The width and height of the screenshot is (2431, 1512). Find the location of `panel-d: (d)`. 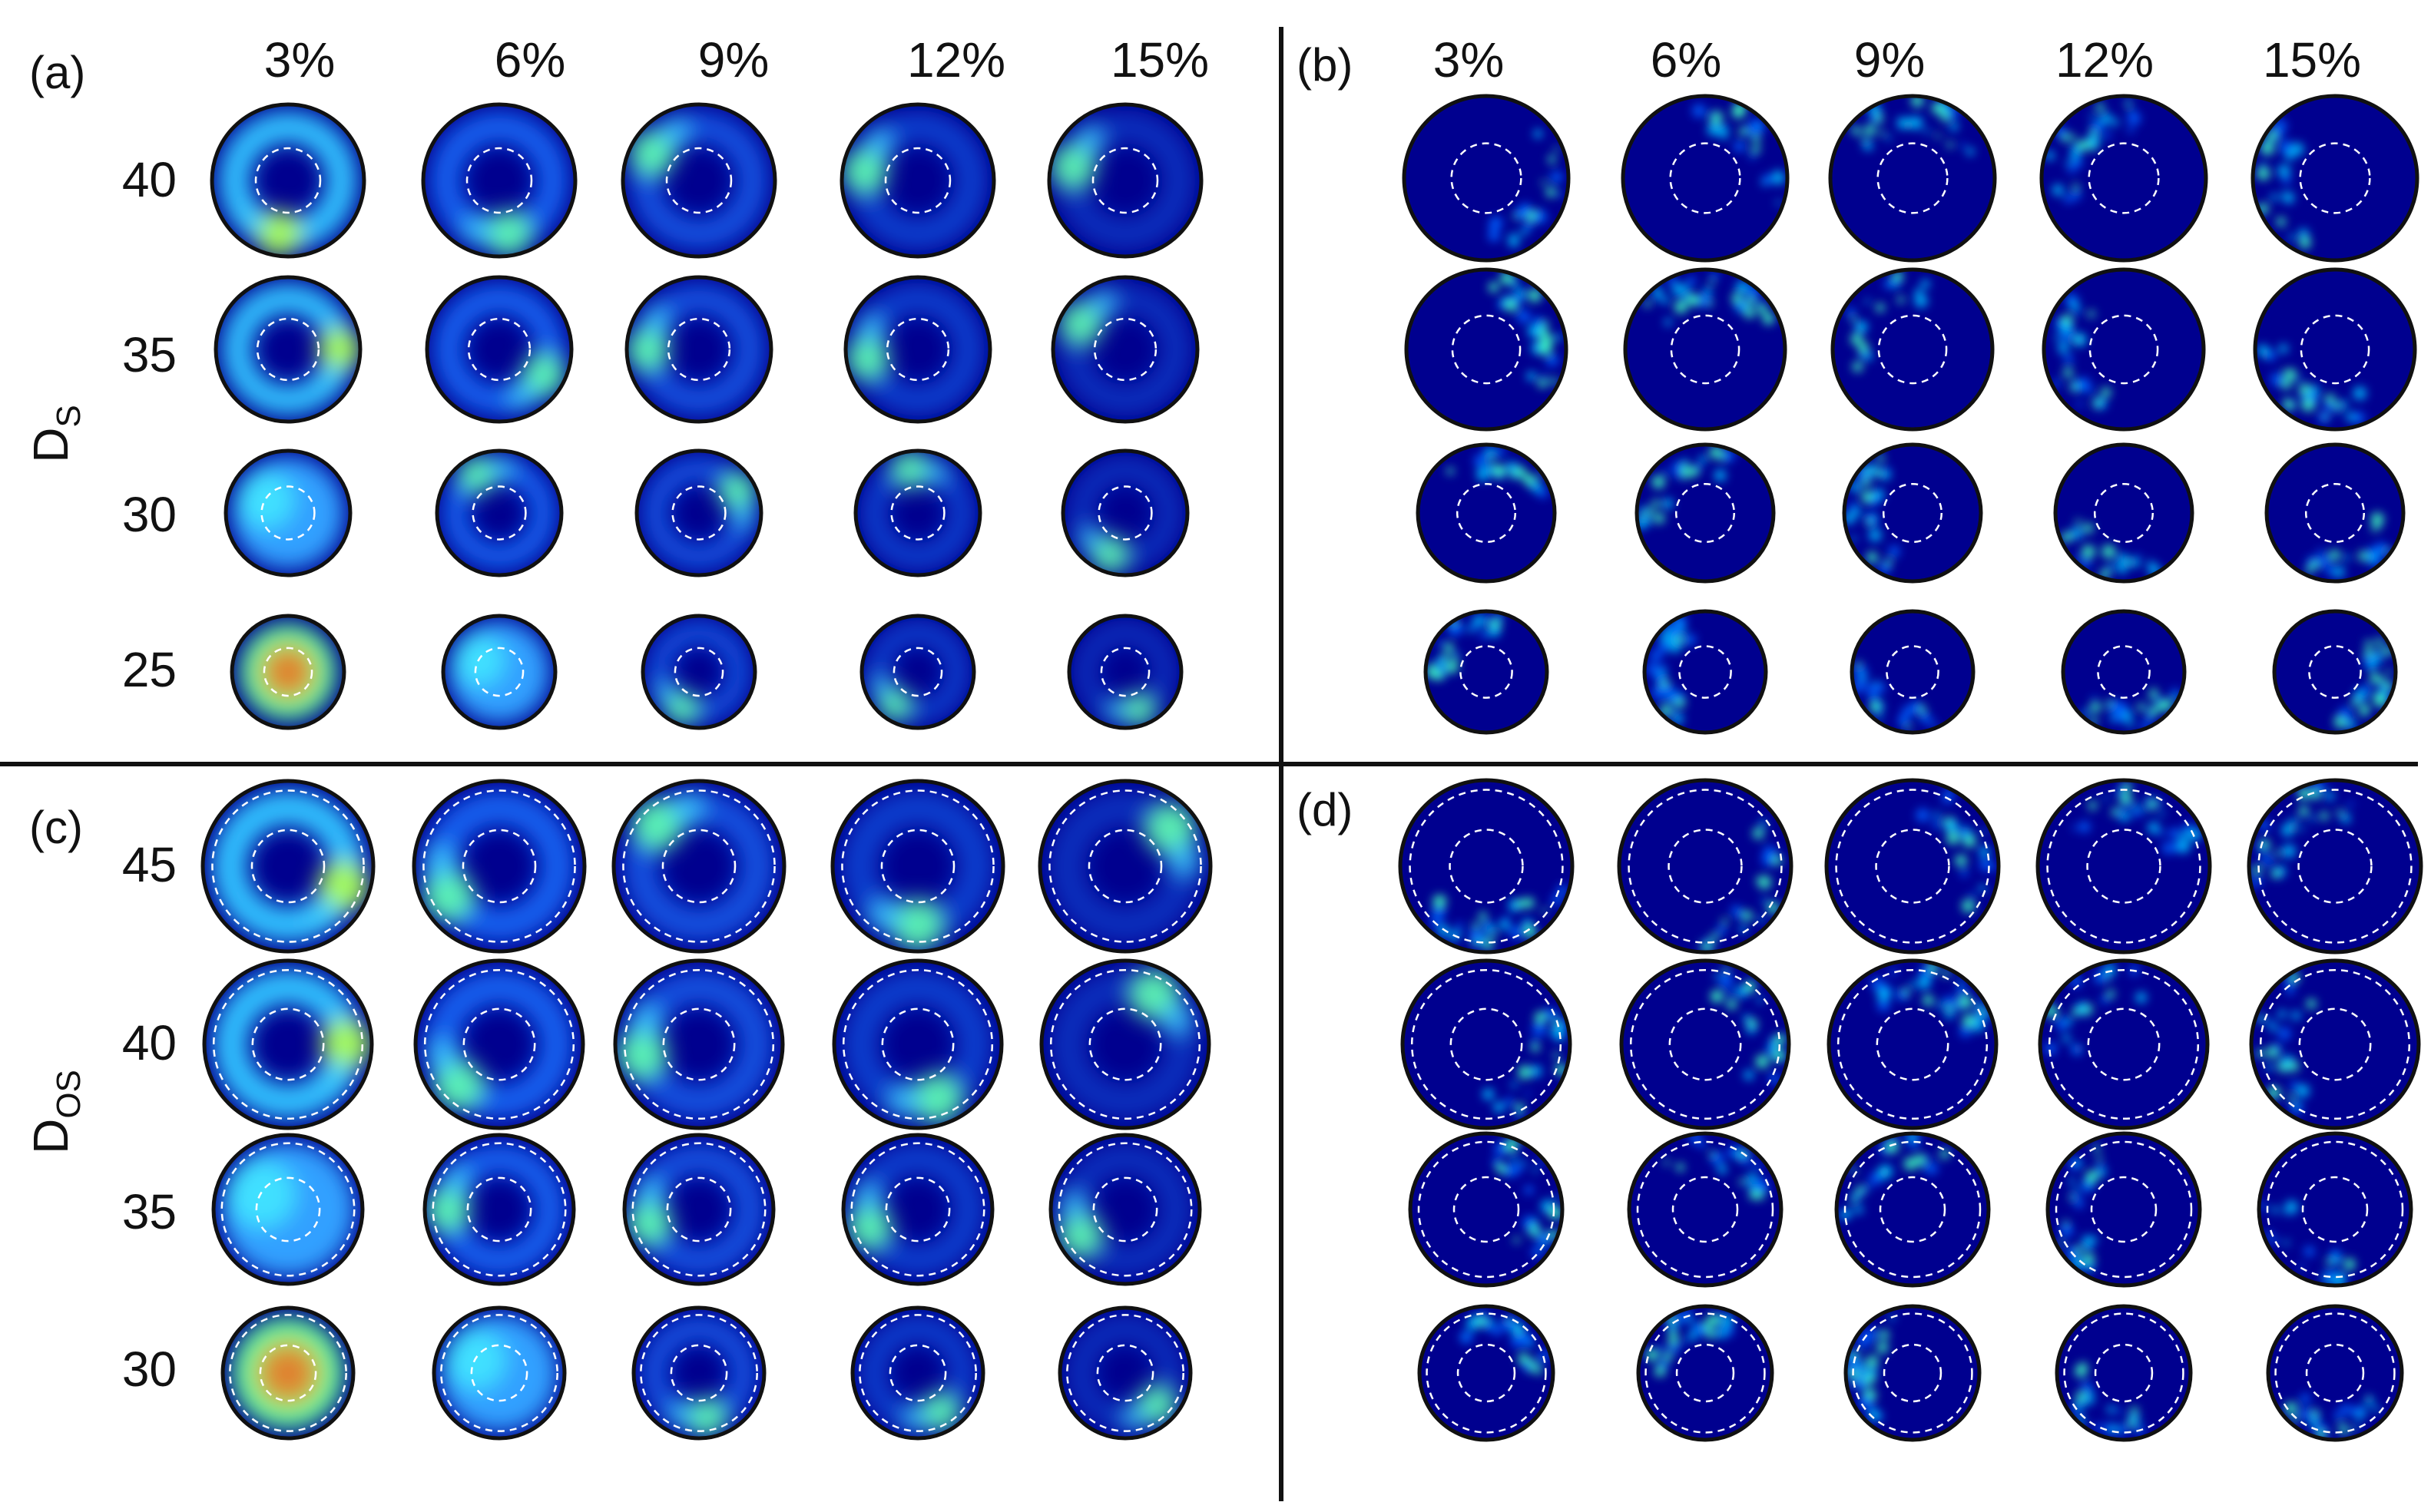

panel-d: (d) is located at coordinates (1325, 810).